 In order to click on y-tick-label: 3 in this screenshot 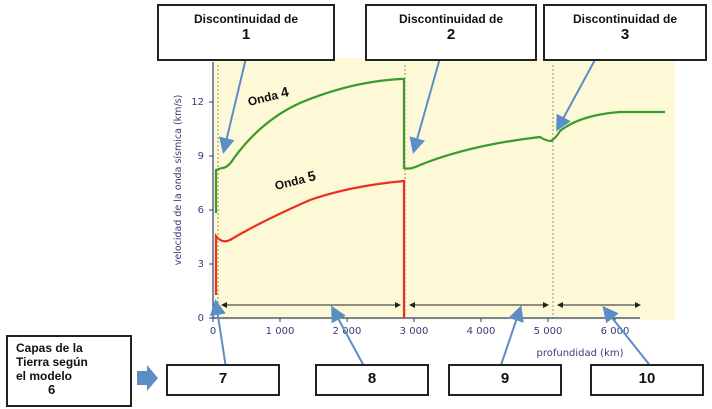, I will do `click(201, 264)`.